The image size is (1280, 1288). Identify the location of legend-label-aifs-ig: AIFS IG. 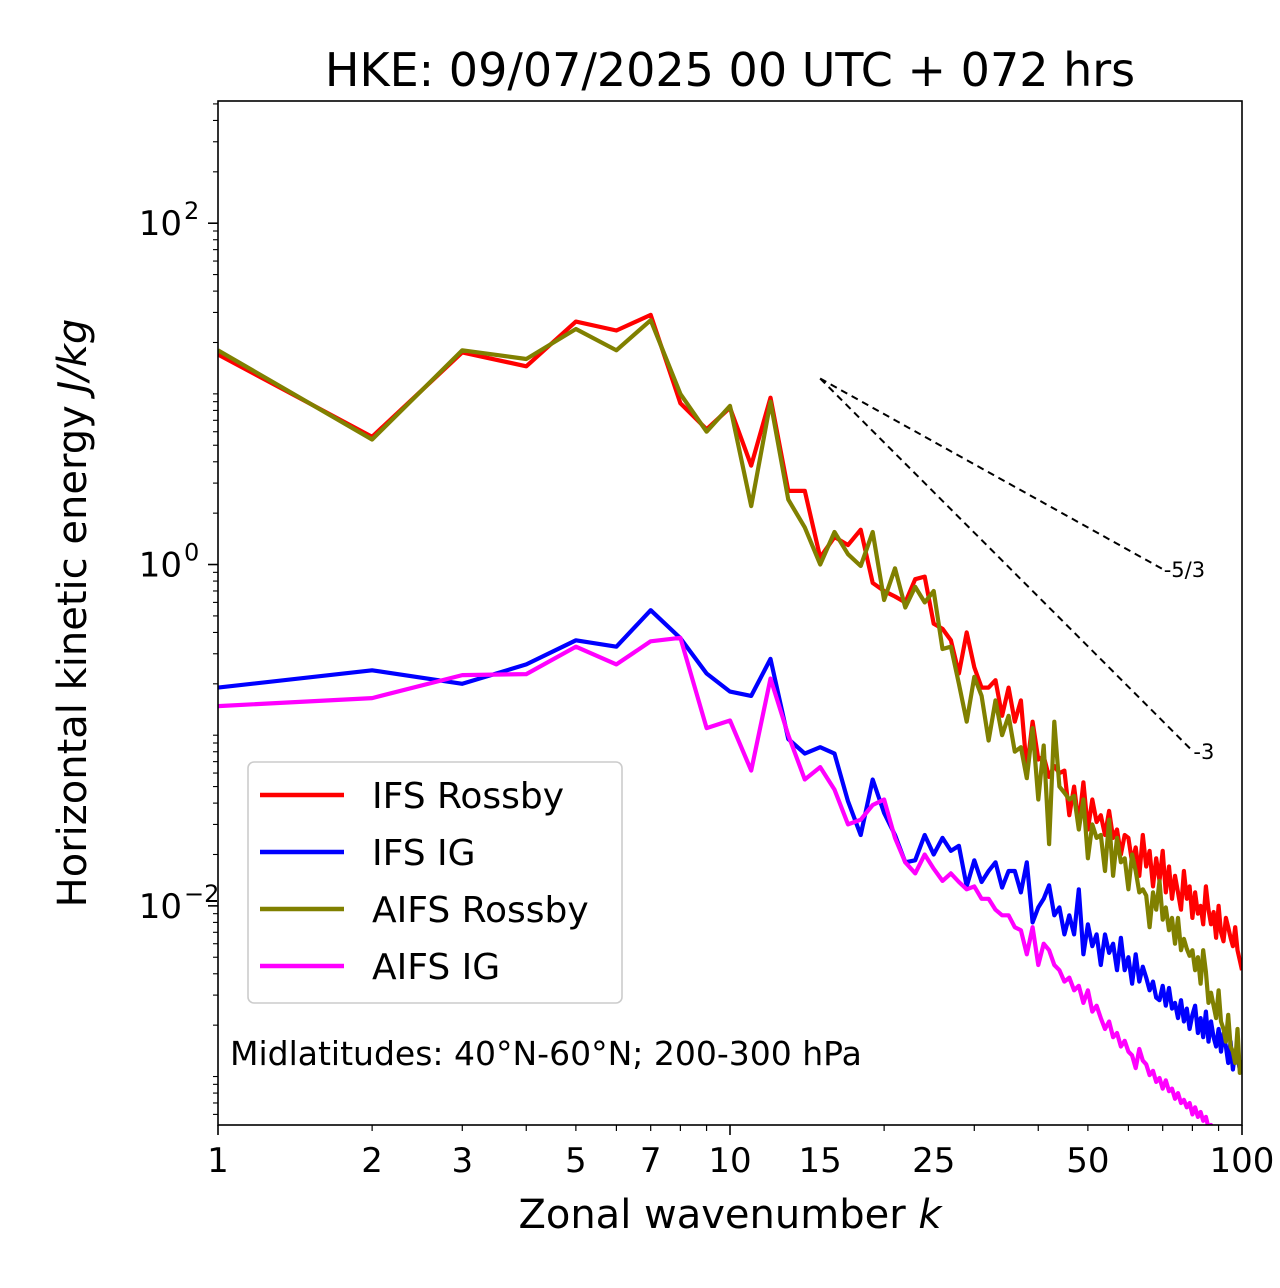
(436, 967).